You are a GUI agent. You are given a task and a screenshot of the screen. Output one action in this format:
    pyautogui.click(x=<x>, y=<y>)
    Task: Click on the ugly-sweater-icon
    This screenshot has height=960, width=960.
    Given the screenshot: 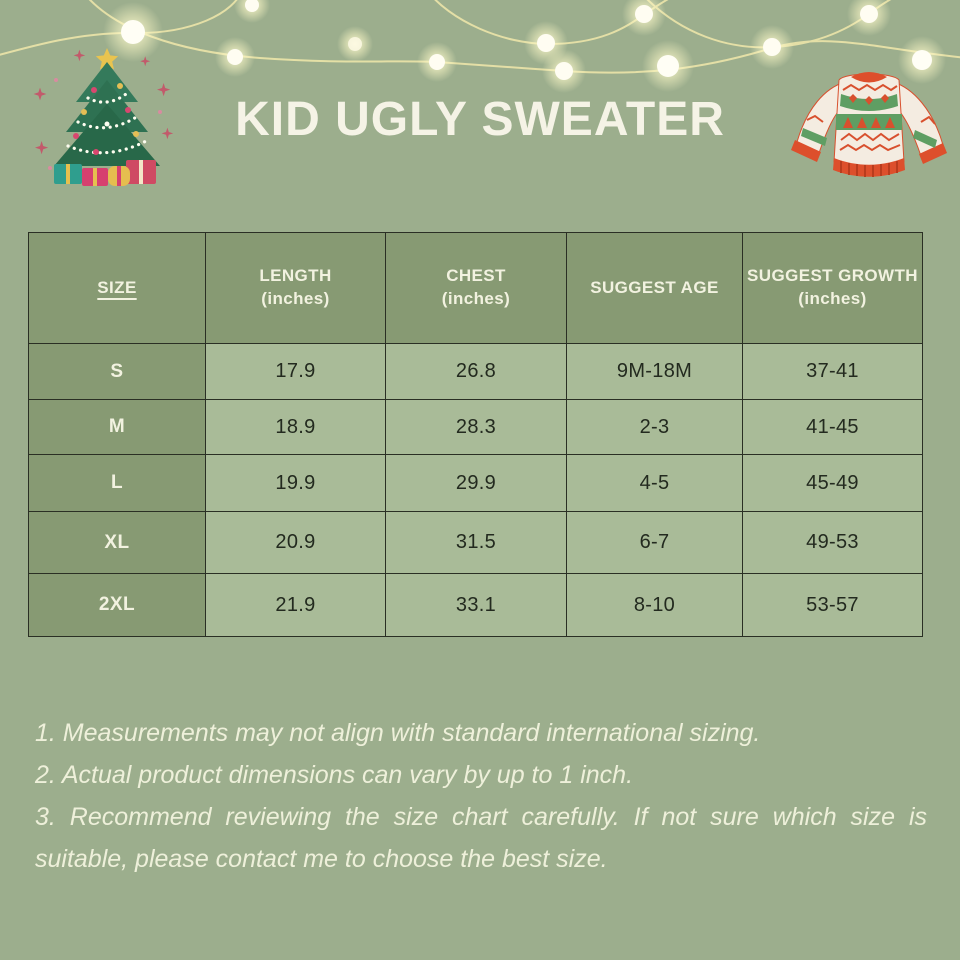 What is the action you would take?
    pyautogui.click(x=869, y=124)
    